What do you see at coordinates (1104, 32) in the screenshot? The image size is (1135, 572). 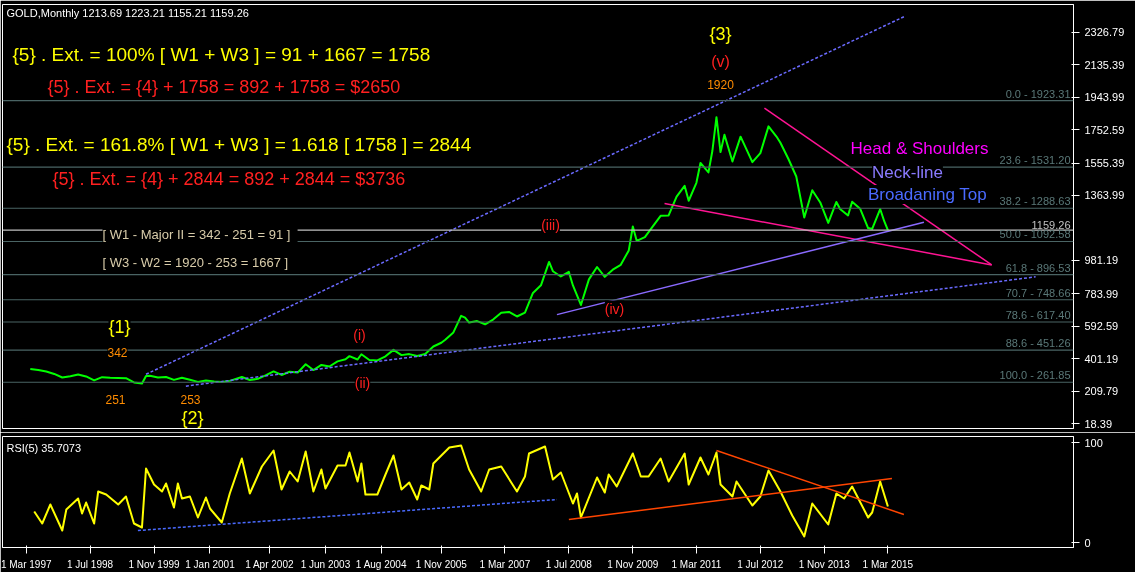 I see `y-tick-label: 2326.79` at bounding box center [1104, 32].